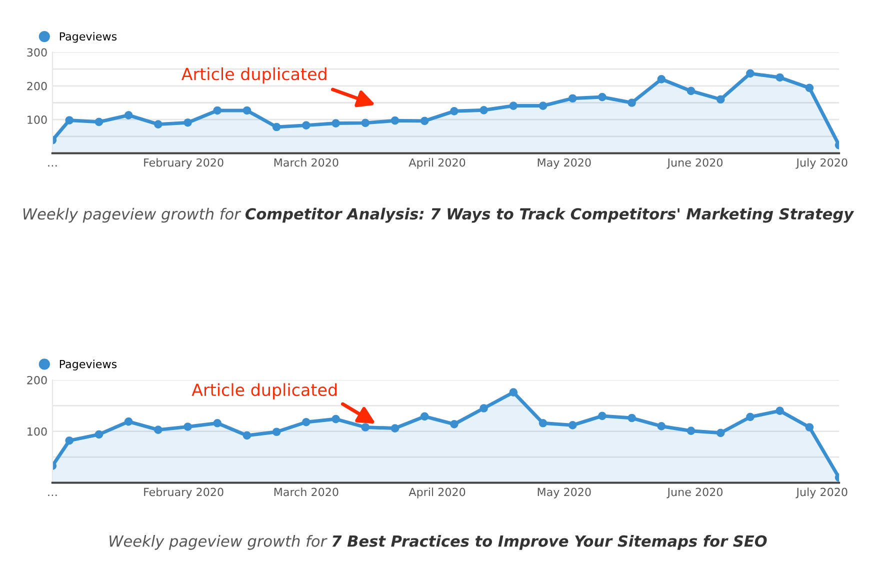 The width and height of the screenshot is (874, 574). I want to click on text: 7 Best Practices to Improve Your Sitemaps for SEO, so click(549, 542).